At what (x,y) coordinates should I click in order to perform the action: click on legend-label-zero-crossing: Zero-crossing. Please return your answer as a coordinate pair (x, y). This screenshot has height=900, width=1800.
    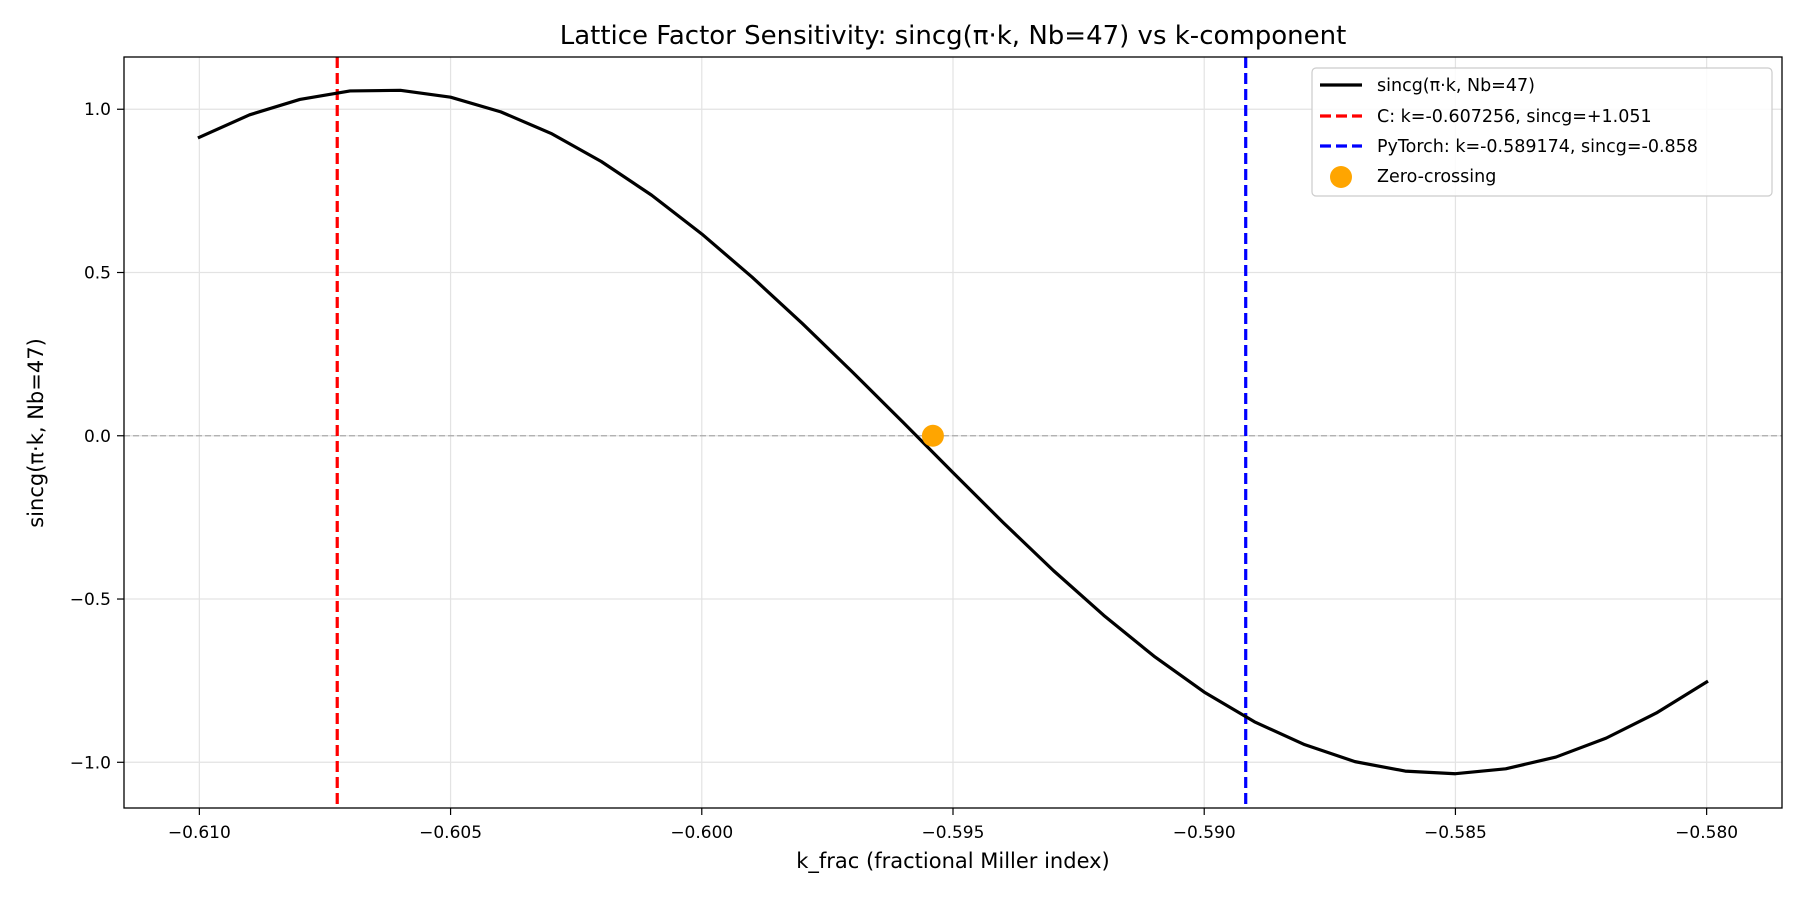
    Looking at the image, I should click on (1436, 177).